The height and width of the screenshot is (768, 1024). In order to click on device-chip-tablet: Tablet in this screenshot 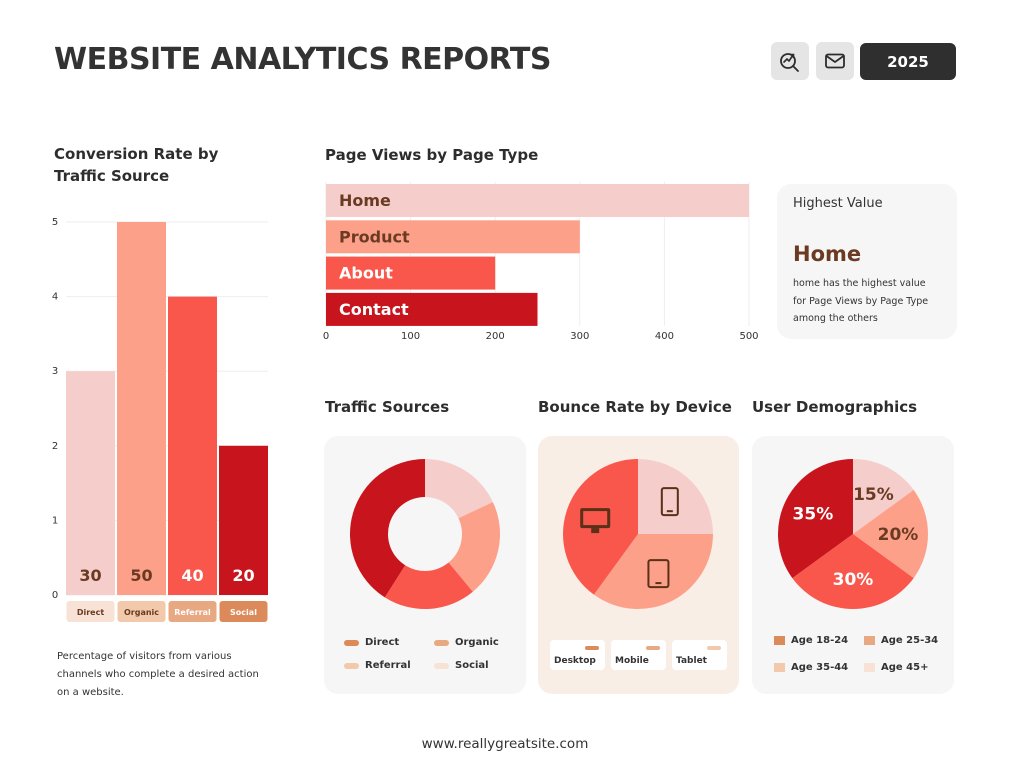, I will do `click(699, 655)`.